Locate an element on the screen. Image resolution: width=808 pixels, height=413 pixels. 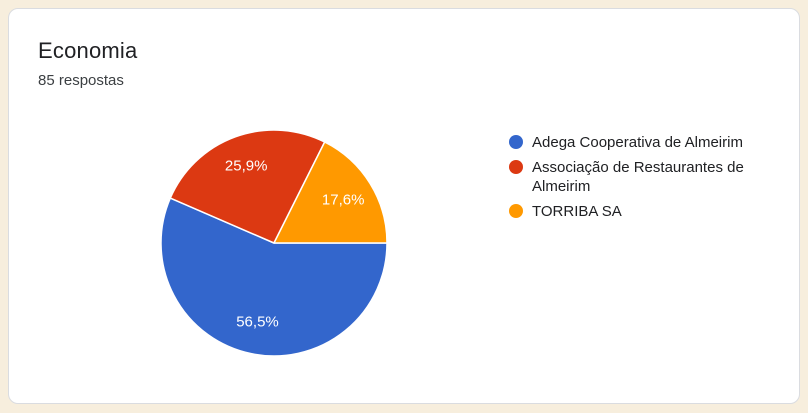
pie-slice-label-2: 17,6% is located at coordinates (343, 199).